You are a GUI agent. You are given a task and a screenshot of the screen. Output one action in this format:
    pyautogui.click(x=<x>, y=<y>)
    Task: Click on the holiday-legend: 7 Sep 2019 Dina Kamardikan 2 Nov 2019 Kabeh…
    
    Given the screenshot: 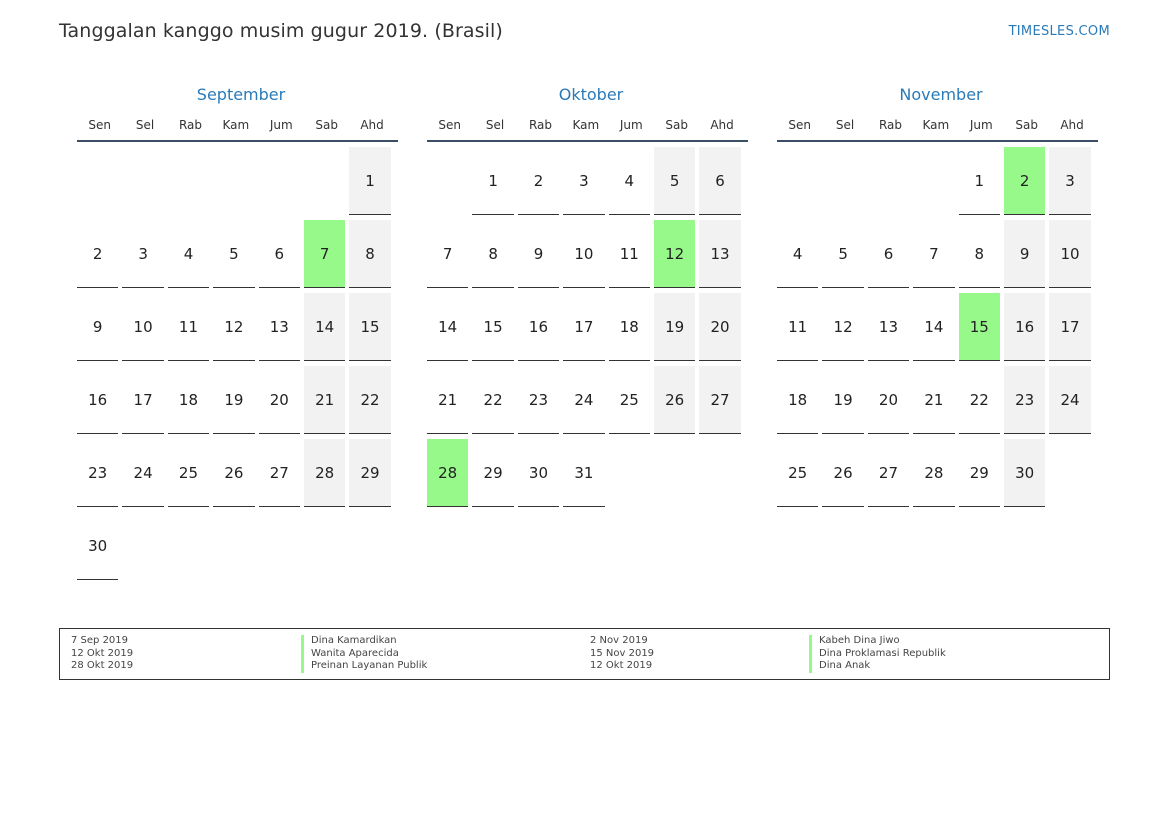 What is the action you would take?
    pyautogui.click(x=584, y=654)
    